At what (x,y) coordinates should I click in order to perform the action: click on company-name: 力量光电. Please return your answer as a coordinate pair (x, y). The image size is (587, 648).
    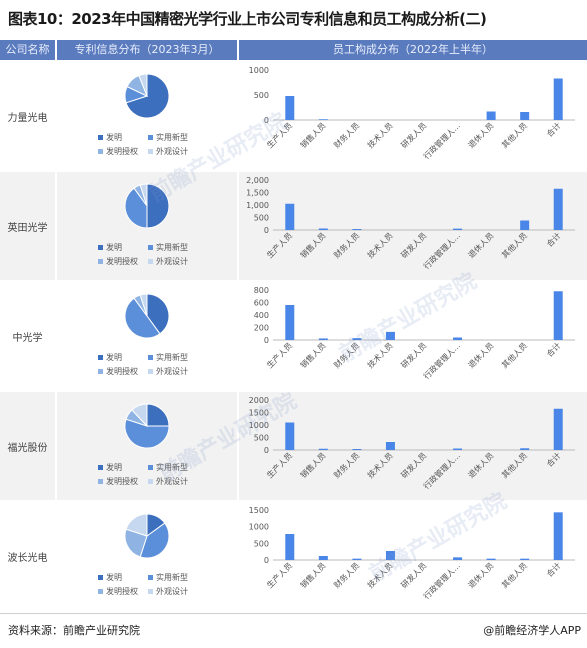
    Looking at the image, I should click on (27, 118).